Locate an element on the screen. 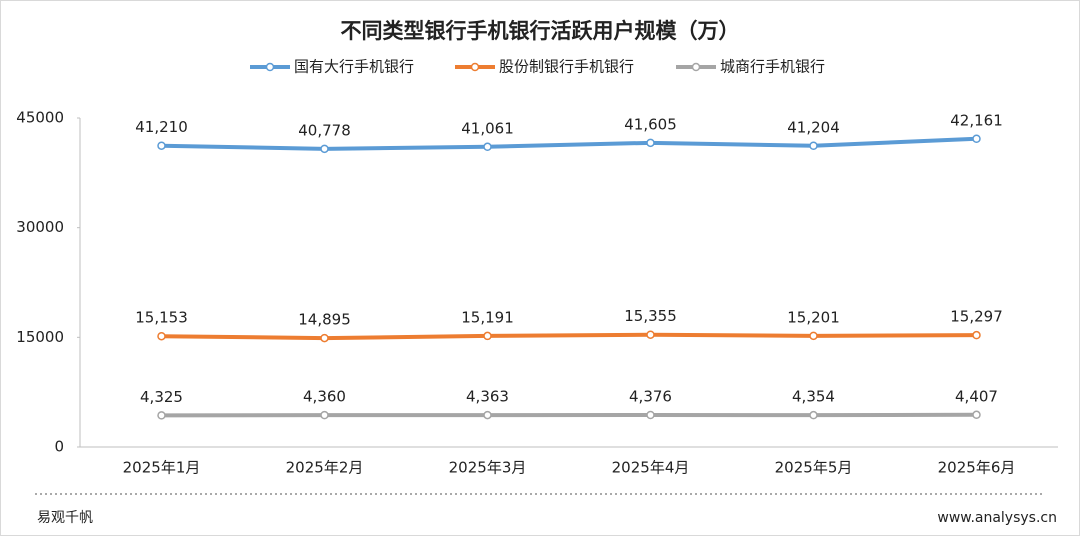  footer-source: 易观千帆 is located at coordinates (65, 518).